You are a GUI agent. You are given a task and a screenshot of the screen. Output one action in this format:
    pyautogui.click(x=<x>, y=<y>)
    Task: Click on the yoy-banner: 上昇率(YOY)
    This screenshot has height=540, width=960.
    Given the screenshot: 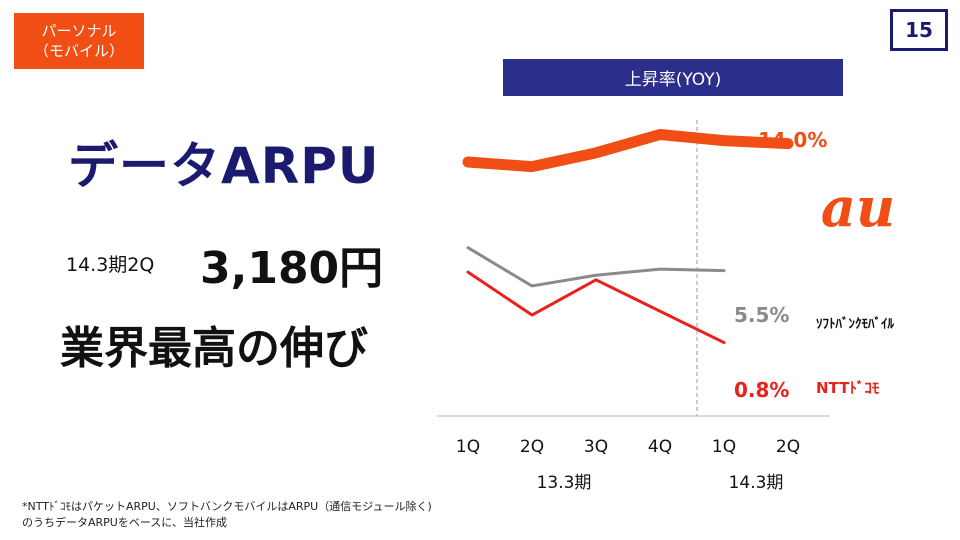 What is the action you would take?
    pyautogui.click(x=673, y=77)
    